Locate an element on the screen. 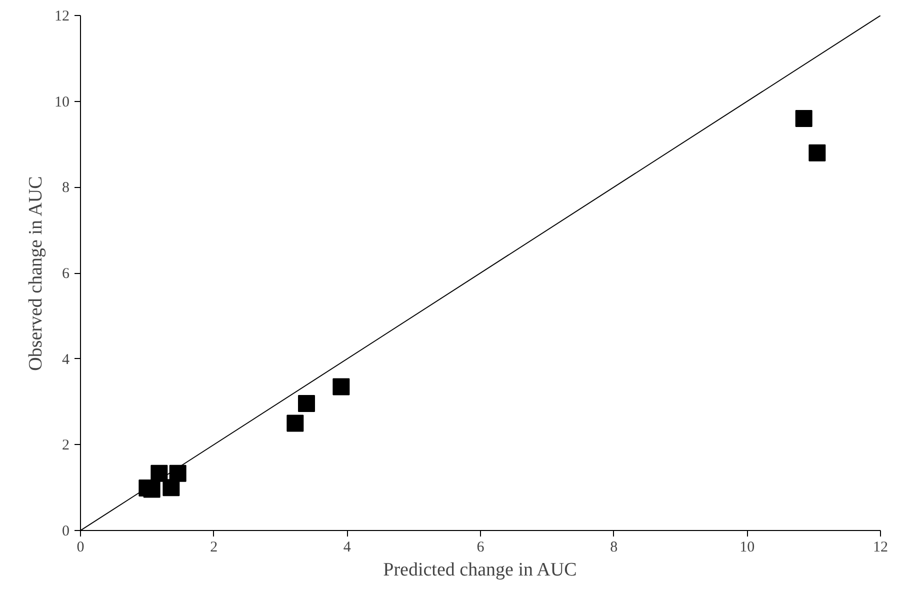 The image size is (901, 601). x-tick-label: 4 is located at coordinates (347, 548).